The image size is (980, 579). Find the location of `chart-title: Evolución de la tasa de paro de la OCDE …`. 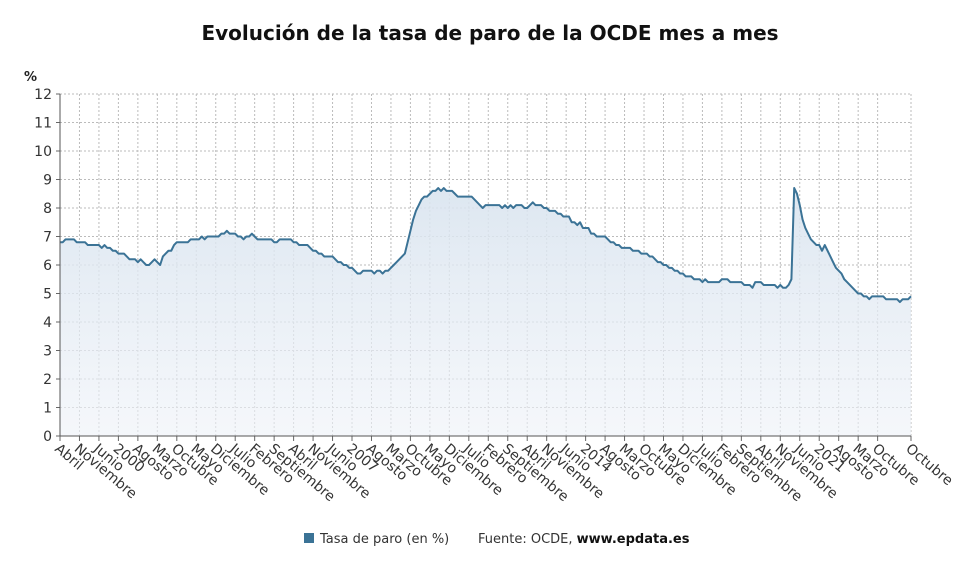

chart-title: Evolución de la tasa de paro de la OCDE … is located at coordinates (489, 33).